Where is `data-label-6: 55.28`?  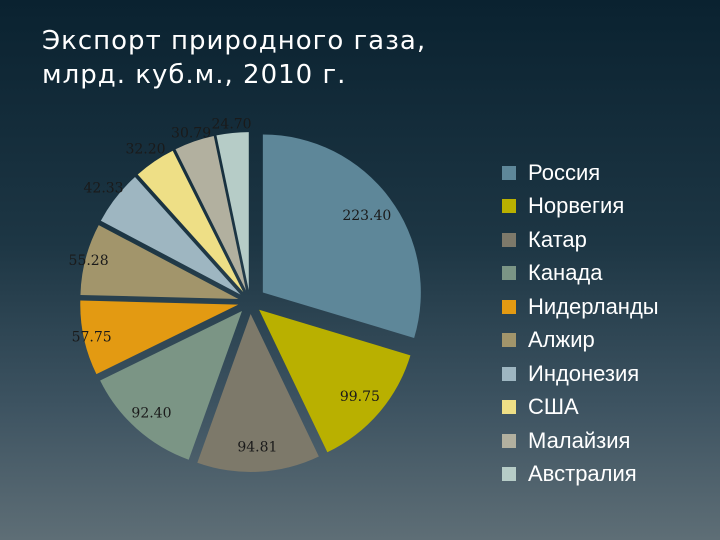
data-label-6: 55.28 is located at coordinates (89, 261).